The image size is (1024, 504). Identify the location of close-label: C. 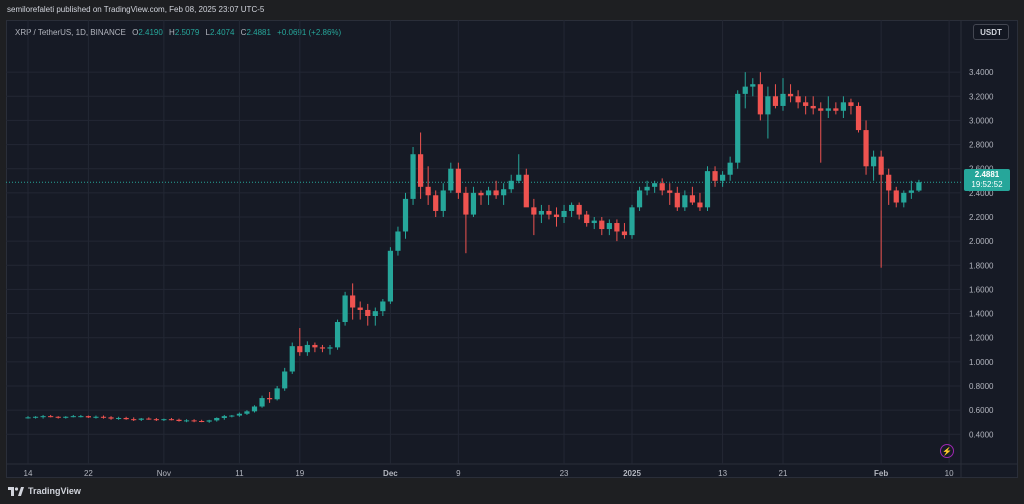
(243, 32).